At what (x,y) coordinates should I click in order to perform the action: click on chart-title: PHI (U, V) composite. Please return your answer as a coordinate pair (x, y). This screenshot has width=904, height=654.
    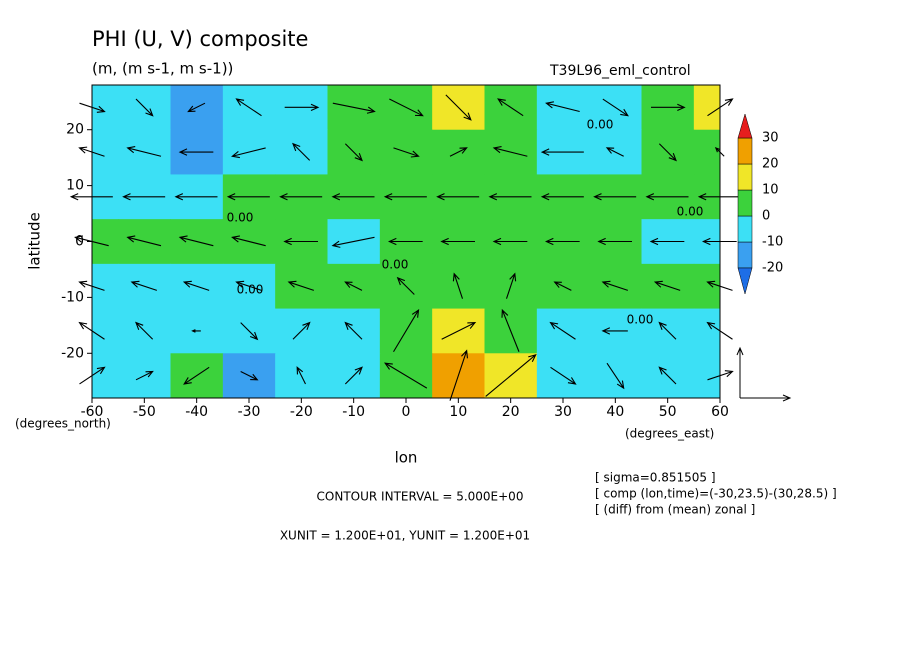
    Looking at the image, I should click on (200, 39).